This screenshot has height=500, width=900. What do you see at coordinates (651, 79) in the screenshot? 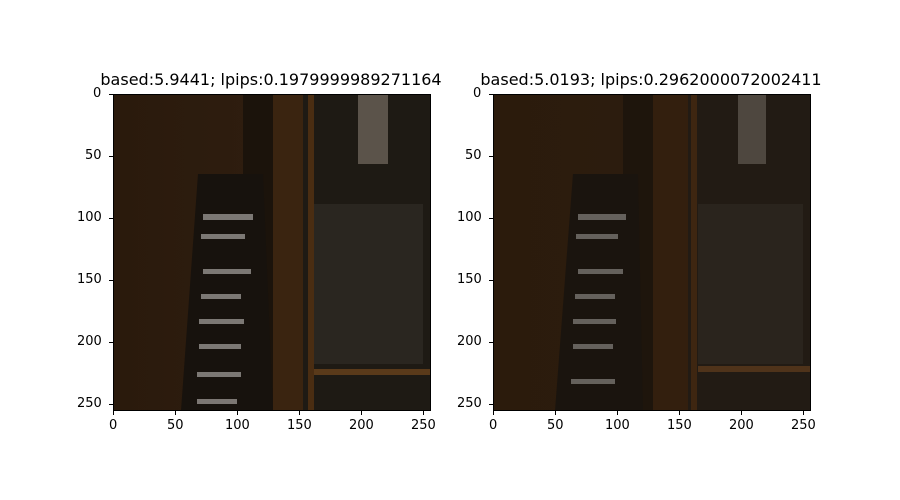
I see `panel-title: based:5.0193; lpips:0.2962000072002411` at bounding box center [651, 79].